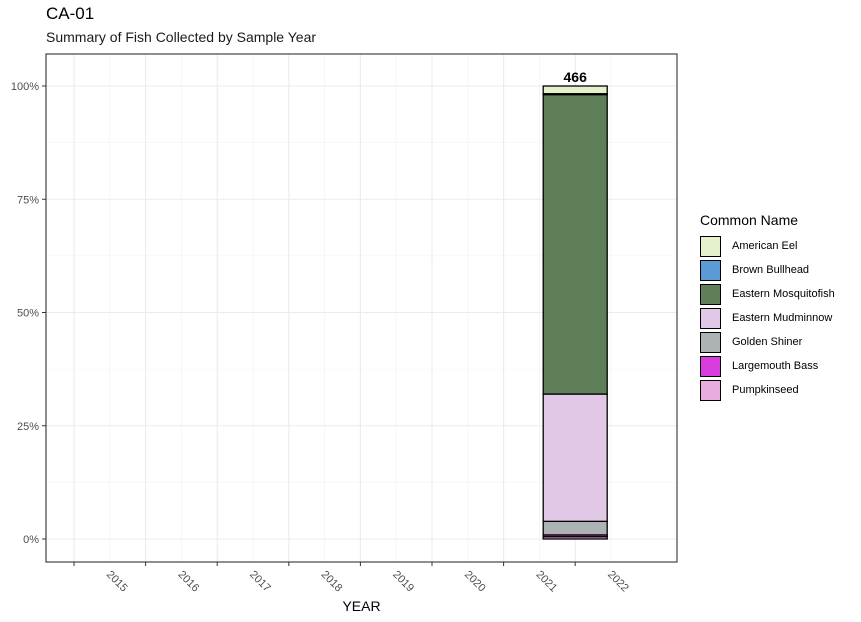 This screenshot has width=861, height=622. Describe the element at coordinates (28, 427) in the screenshot. I see `y-tick-label: 25%` at that location.